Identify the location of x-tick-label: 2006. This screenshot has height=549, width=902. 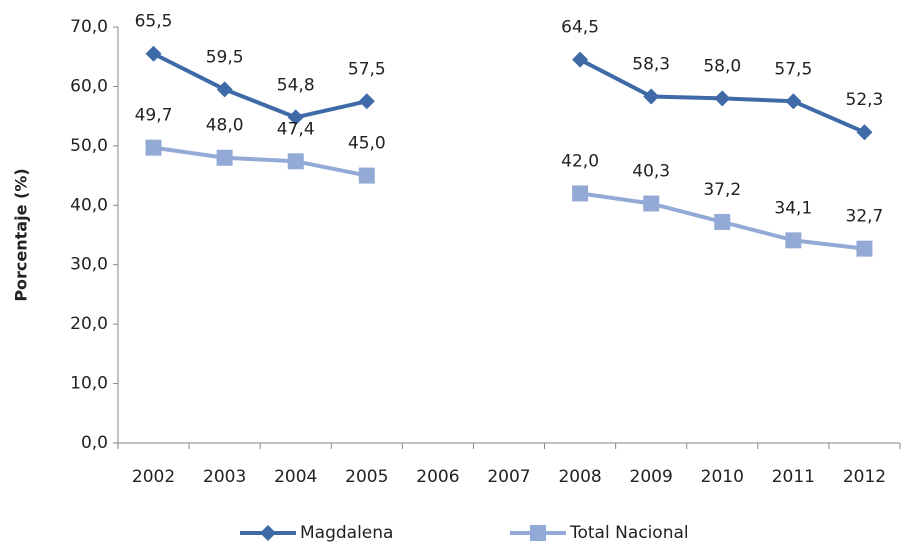
(437, 477).